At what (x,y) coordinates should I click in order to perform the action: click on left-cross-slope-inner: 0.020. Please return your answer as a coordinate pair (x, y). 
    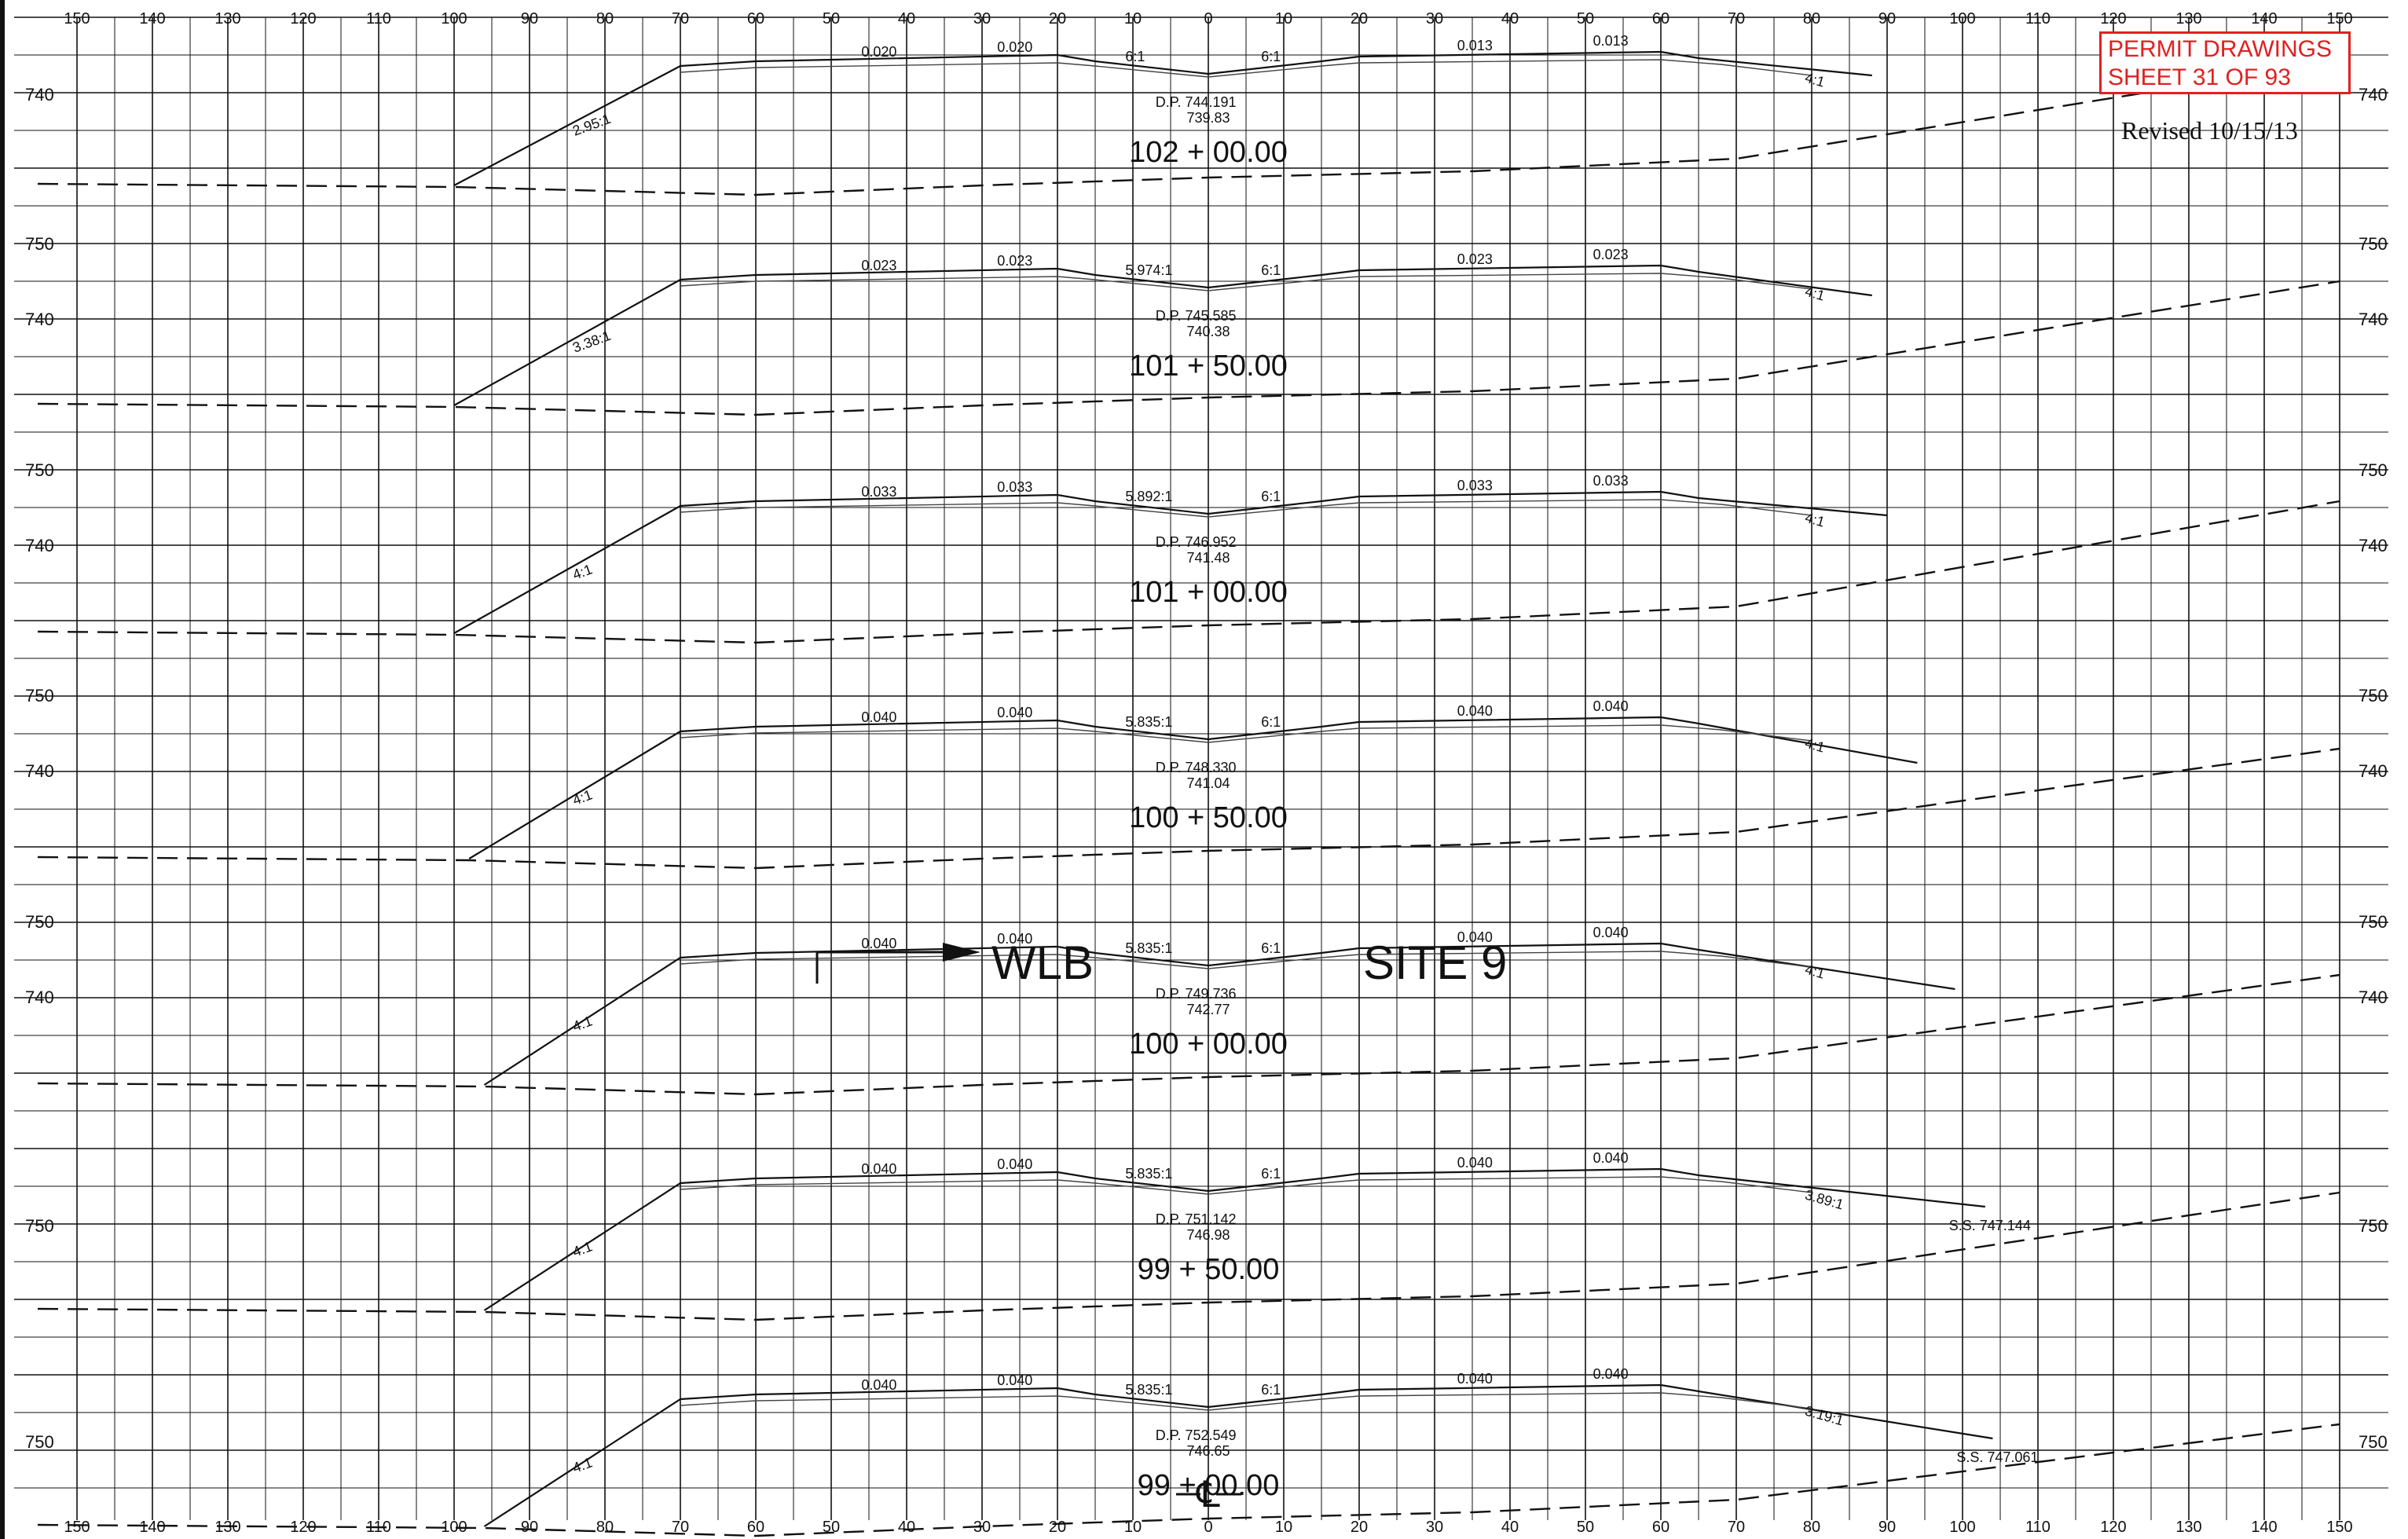
    Looking at the image, I should click on (1014, 47).